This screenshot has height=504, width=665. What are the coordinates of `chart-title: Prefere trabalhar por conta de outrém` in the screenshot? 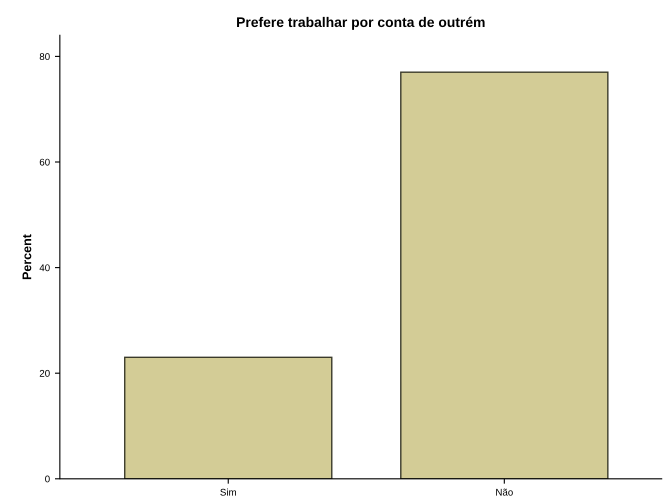 It's located at (361, 23).